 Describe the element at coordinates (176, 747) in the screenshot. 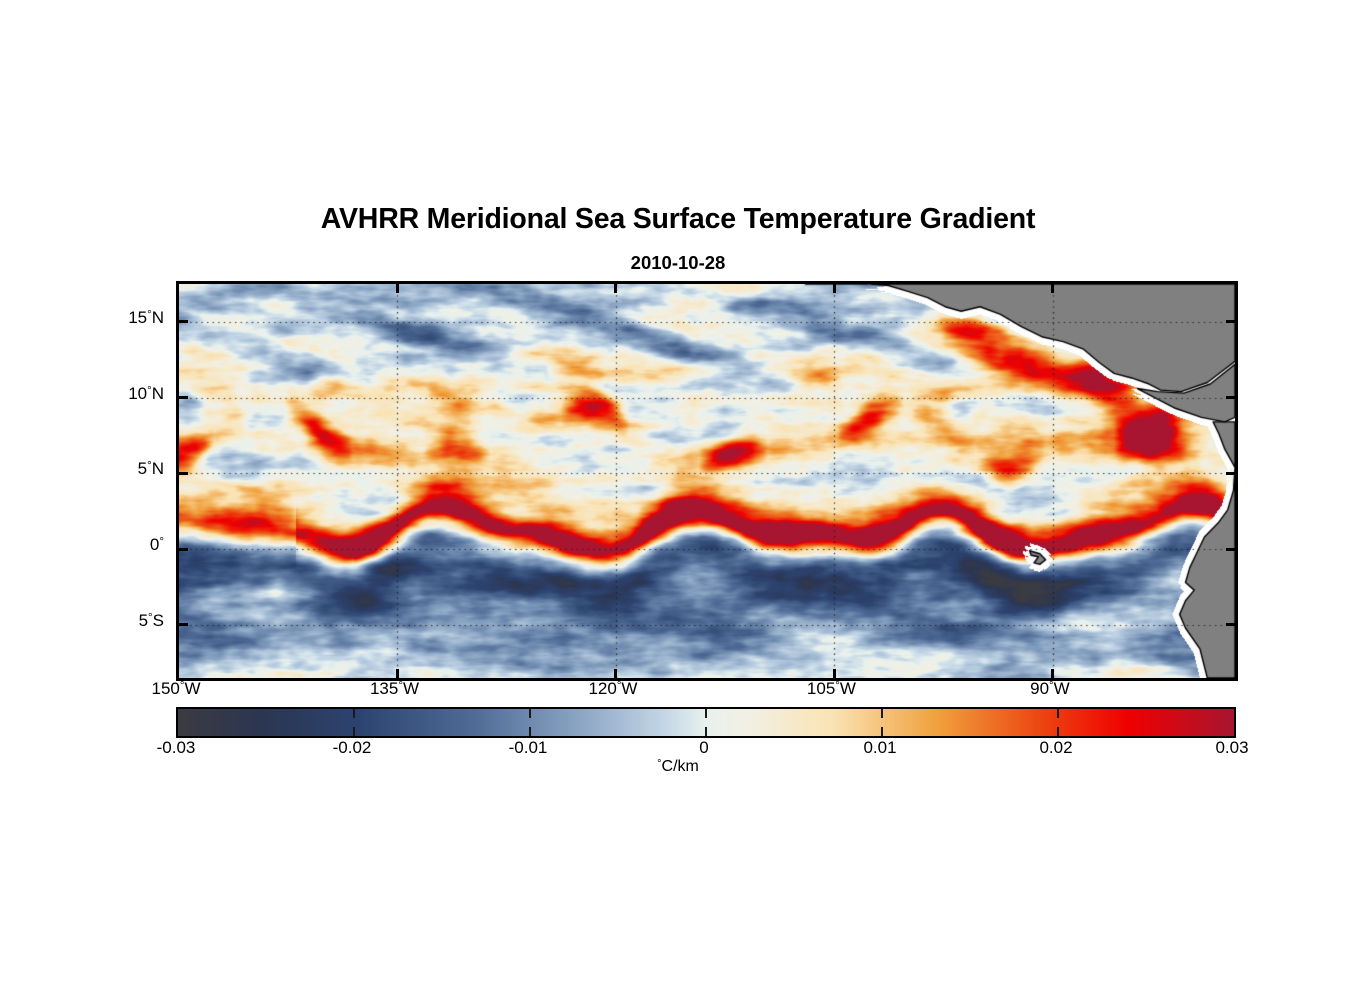

I see `colorbar-tick-label: -0.03` at that location.